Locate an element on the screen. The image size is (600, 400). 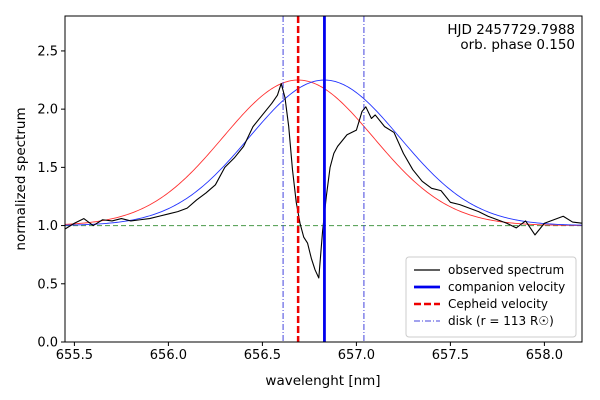
x-tick-label: 656.0 is located at coordinates (168, 355).